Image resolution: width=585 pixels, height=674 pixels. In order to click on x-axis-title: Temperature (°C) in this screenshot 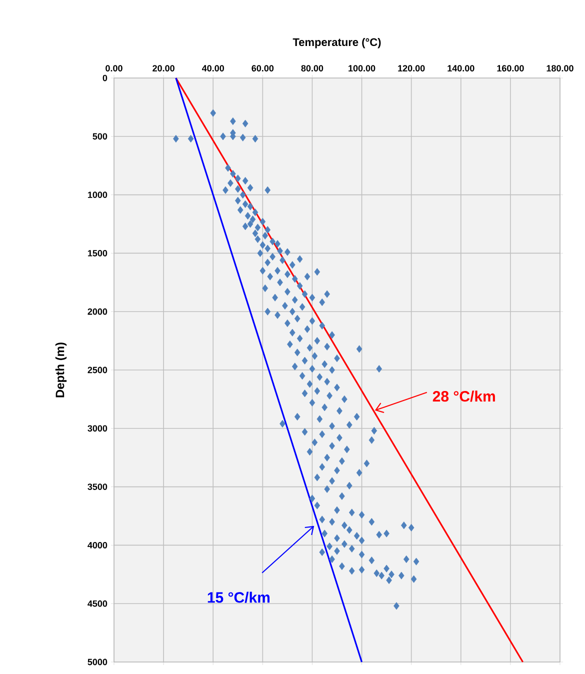, I will do `click(336, 43)`.